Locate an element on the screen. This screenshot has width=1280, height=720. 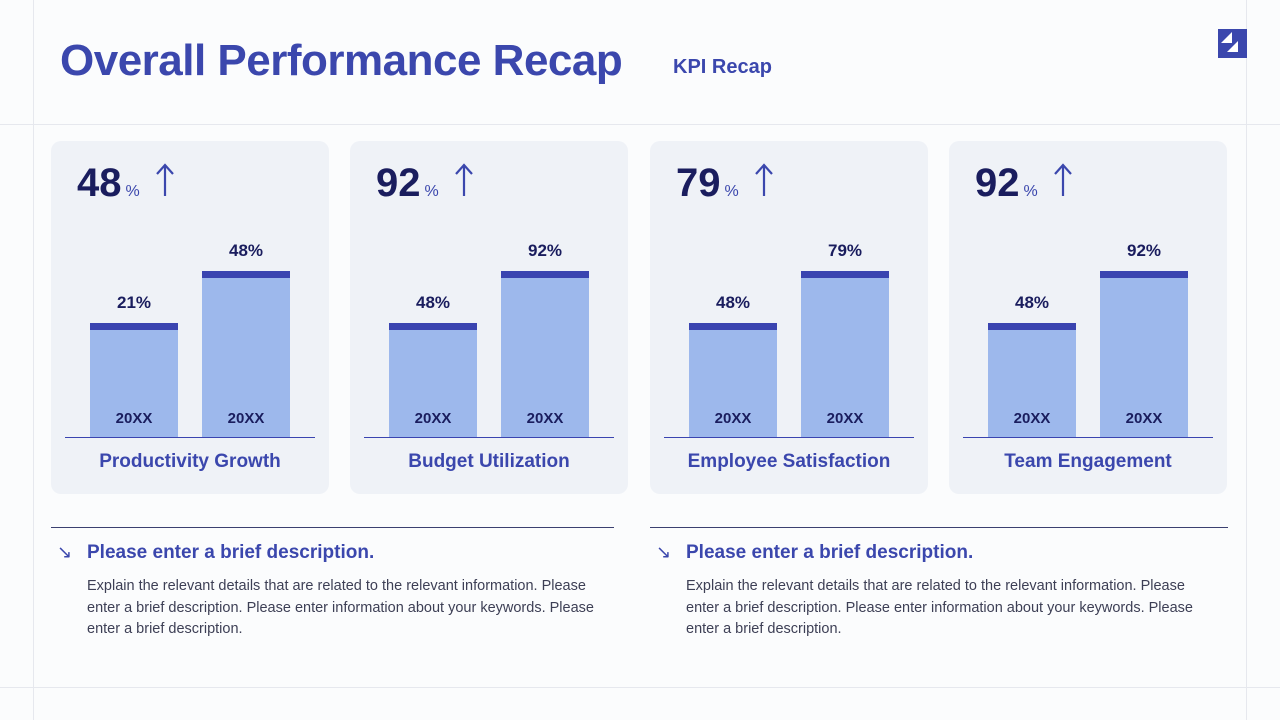
chart-title: Budget Utilization is located at coordinates (489, 461).